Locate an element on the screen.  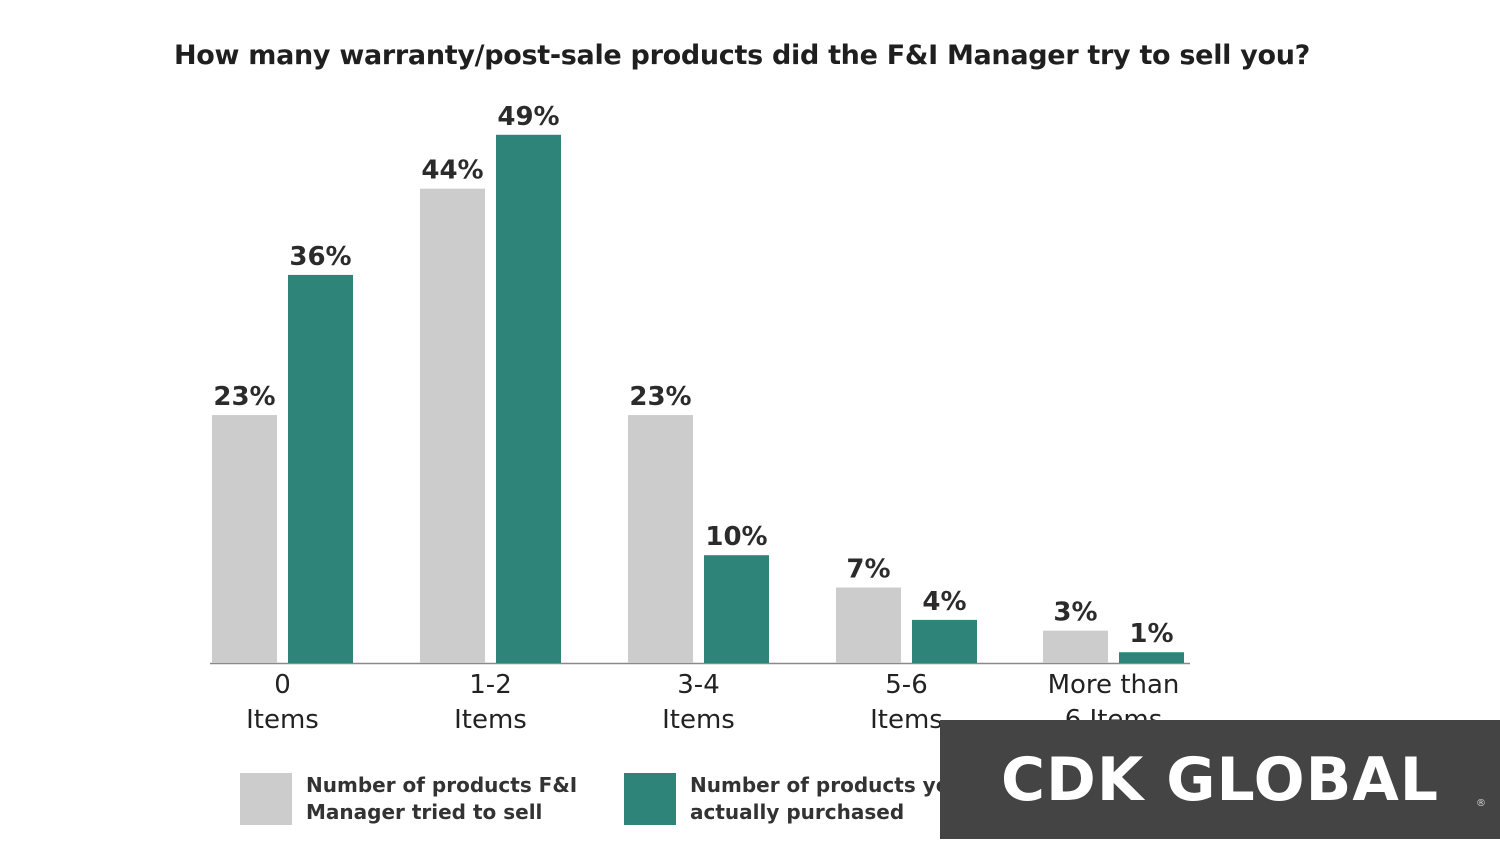
logo-text: CDK GLOBAL is located at coordinates (1220, 779).